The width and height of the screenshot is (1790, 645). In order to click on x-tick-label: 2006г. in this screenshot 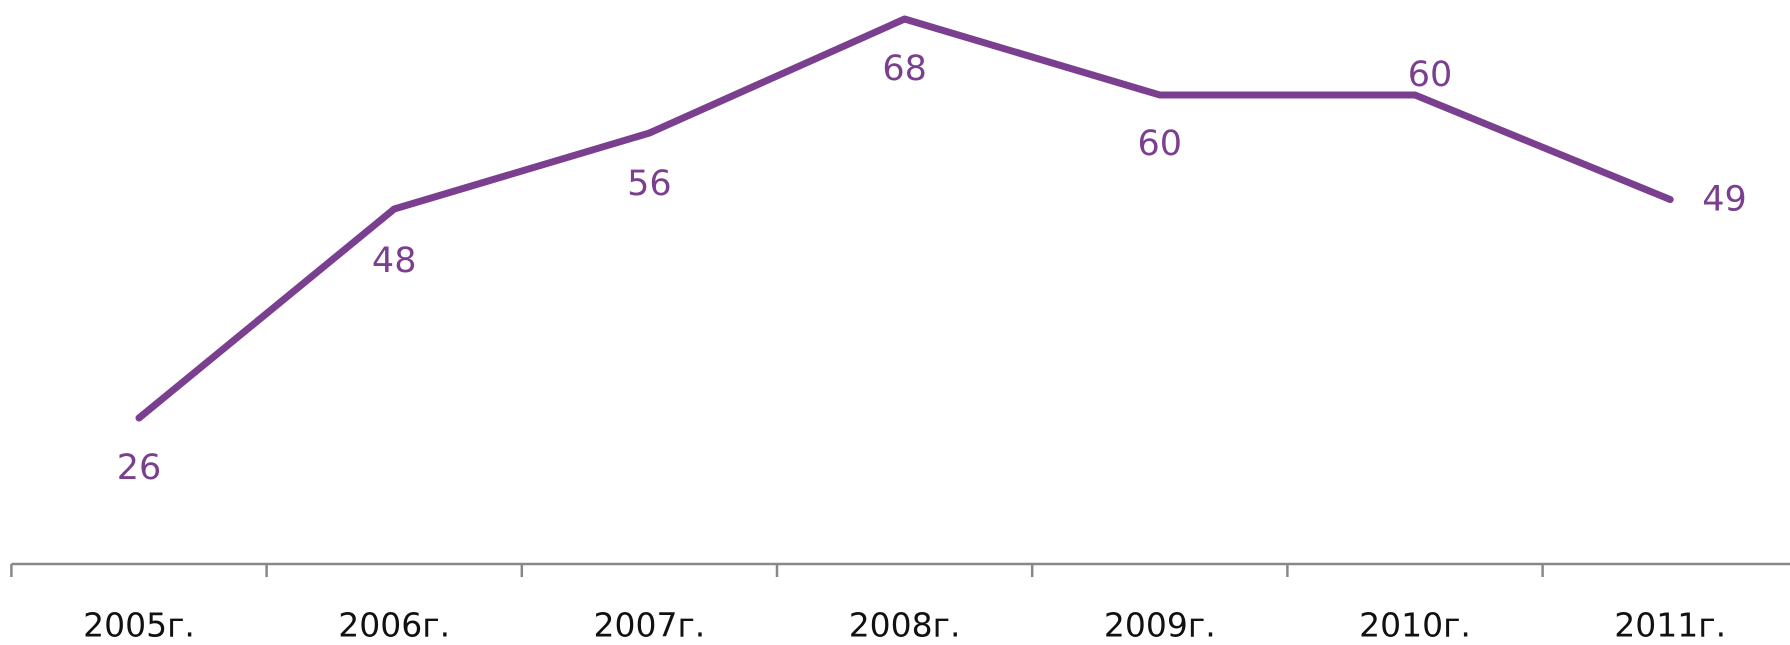, I will do `click(394, 625)`.